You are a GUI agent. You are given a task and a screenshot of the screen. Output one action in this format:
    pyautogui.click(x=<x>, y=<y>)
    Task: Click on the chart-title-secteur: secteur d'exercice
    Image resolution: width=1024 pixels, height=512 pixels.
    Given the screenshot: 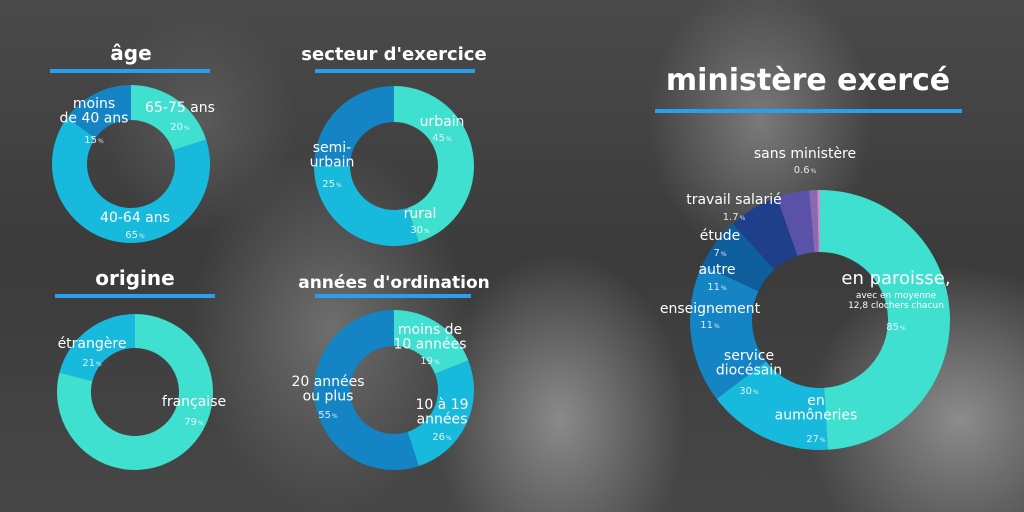 What is the action you would take?
    pyautogui.click(x=393, y=54)
    